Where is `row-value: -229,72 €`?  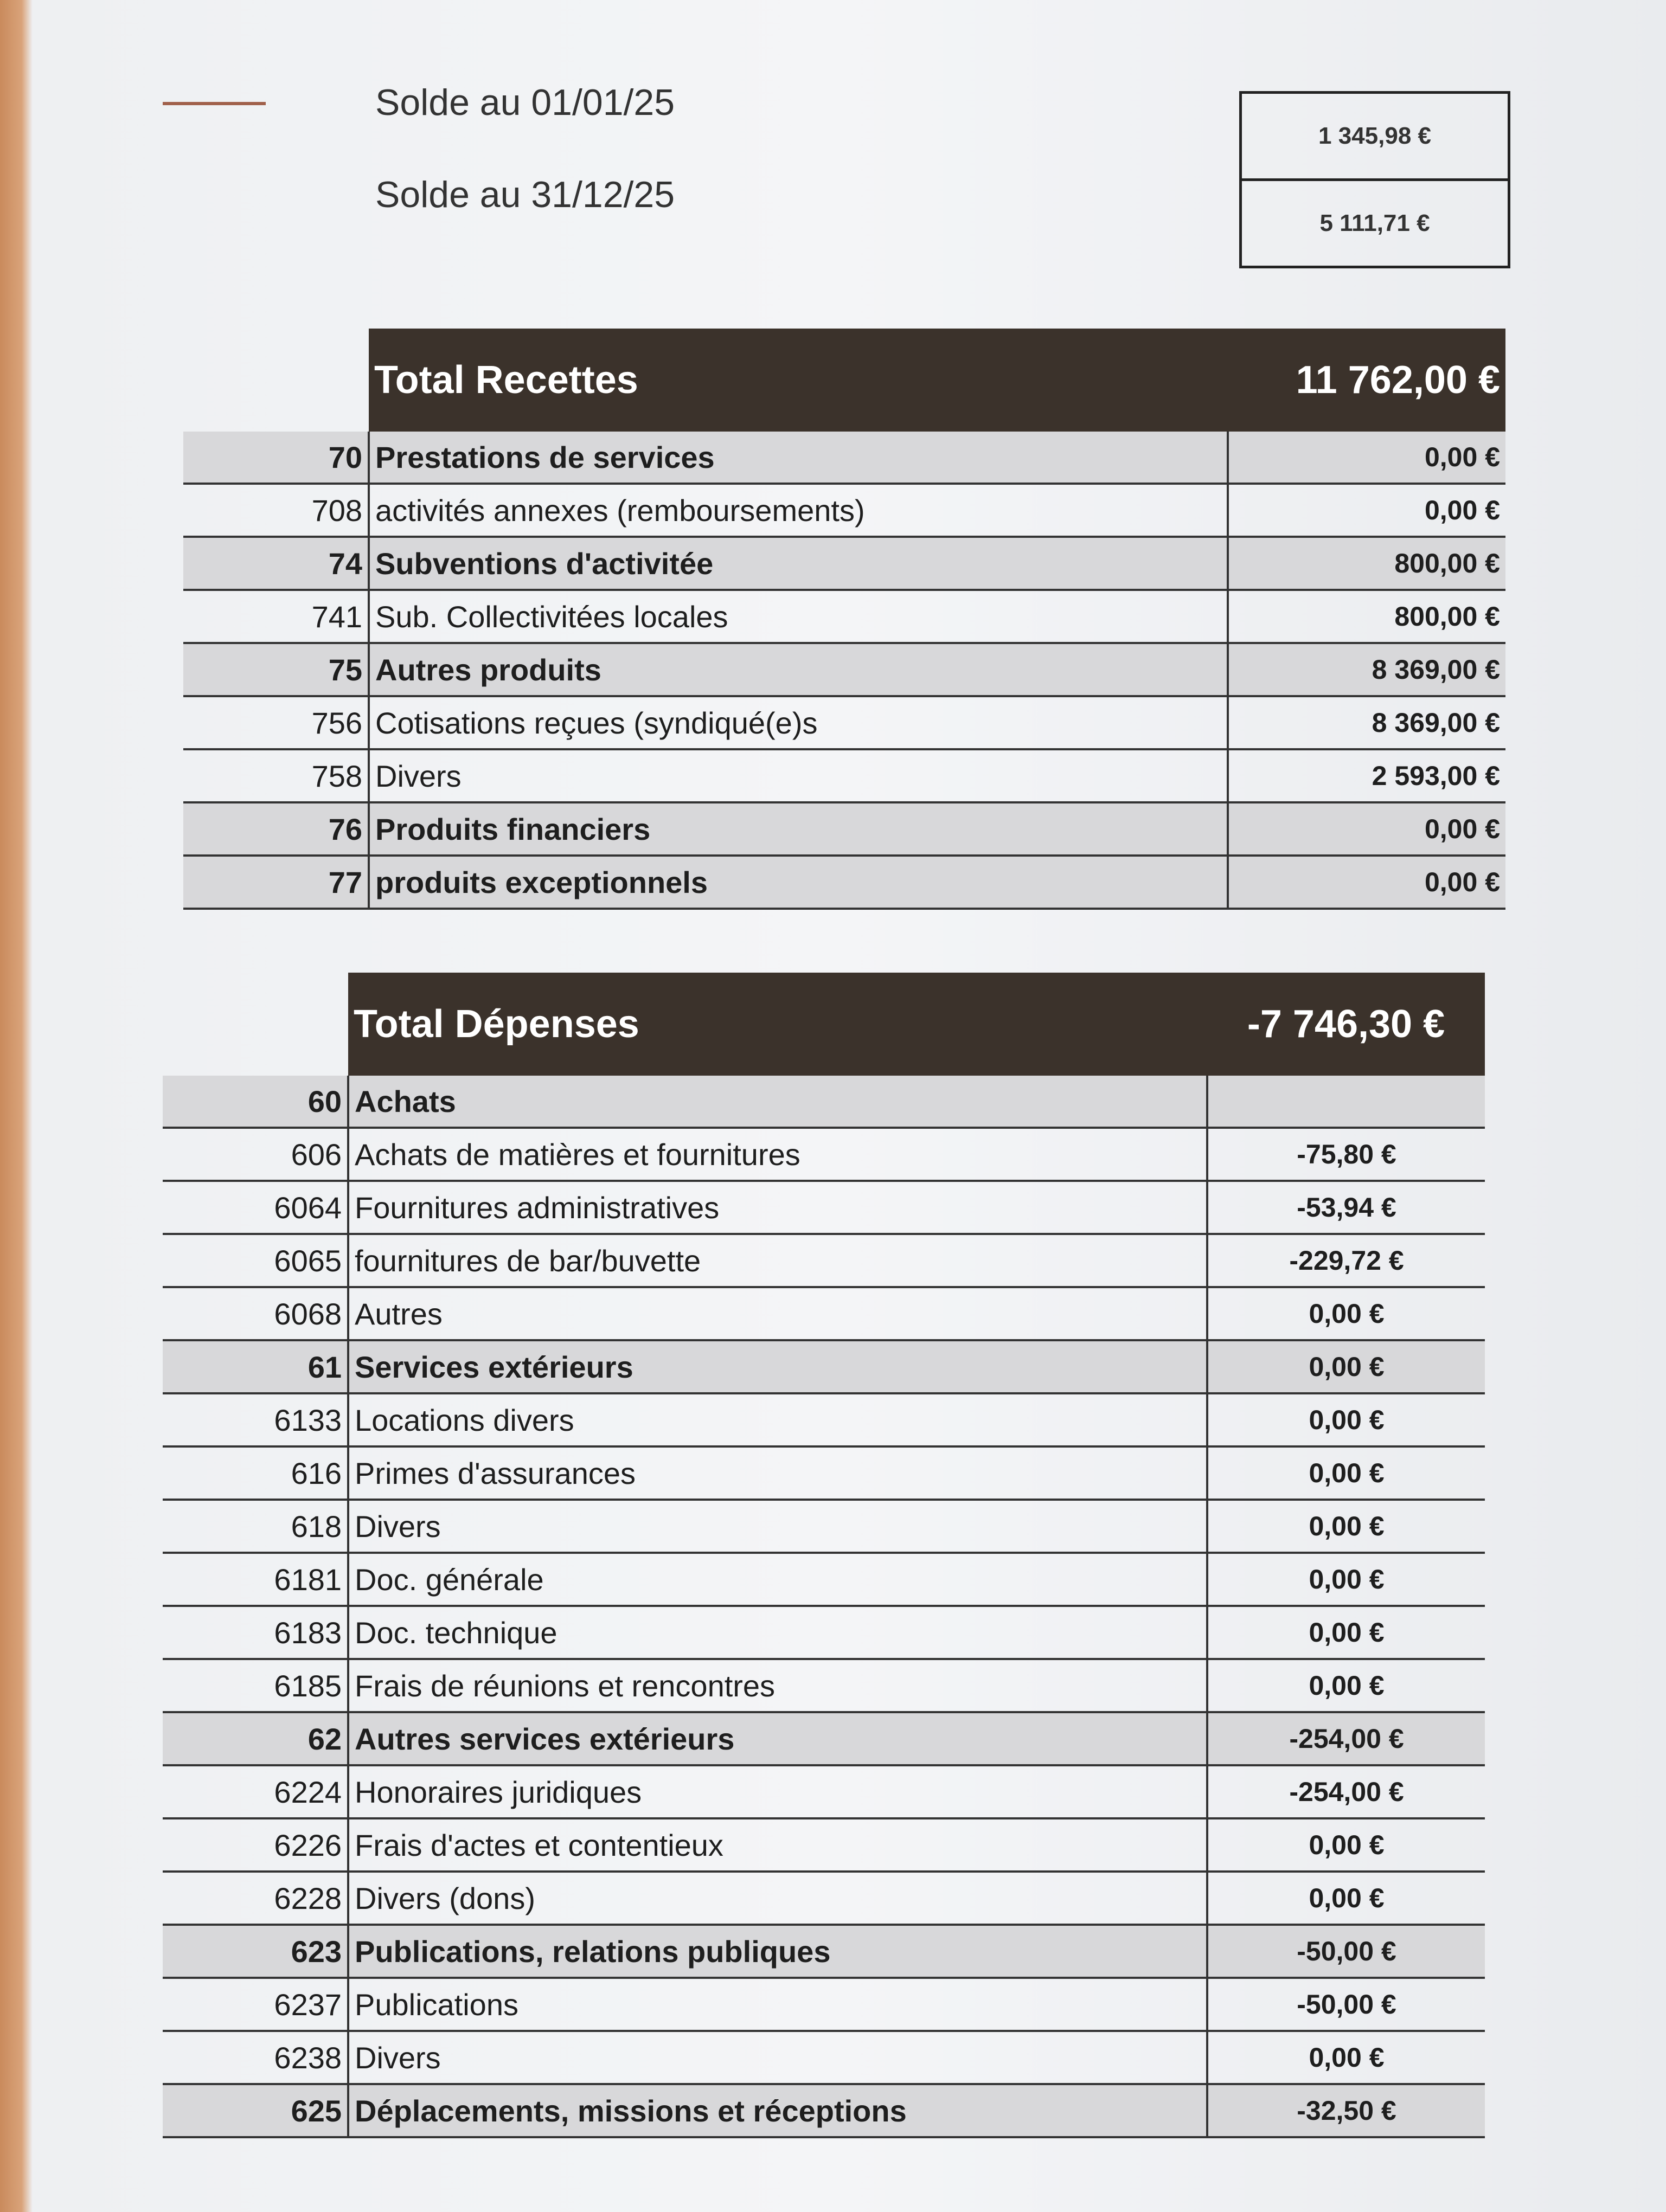 row-value: -229,72 € is located at coordinates (1345, 1261).